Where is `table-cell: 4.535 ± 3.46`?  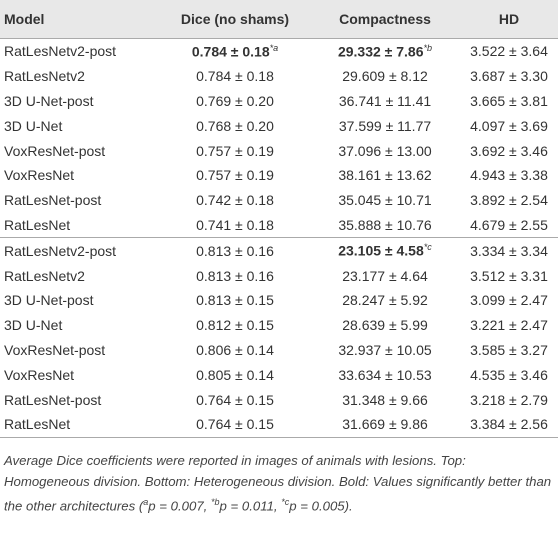
table-cell: 4.535 ± 3.46 is located at coordinates (509, 374).